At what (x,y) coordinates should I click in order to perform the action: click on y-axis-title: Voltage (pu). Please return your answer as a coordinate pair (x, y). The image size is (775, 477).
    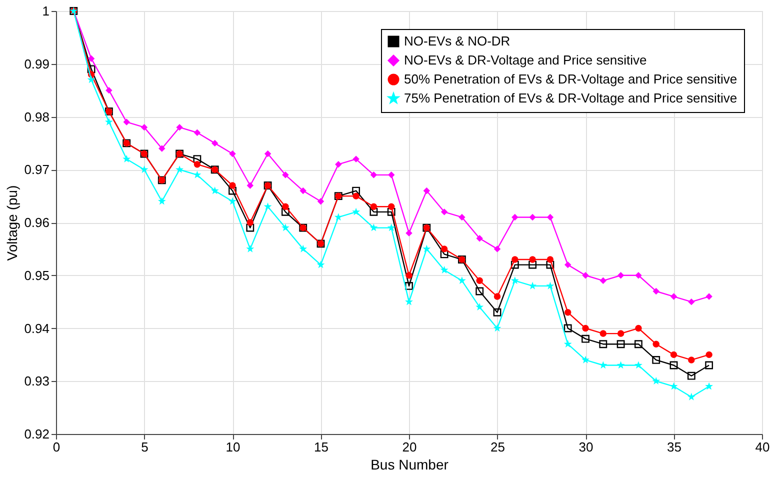
    Looking at the image, I should click on (12, 223).